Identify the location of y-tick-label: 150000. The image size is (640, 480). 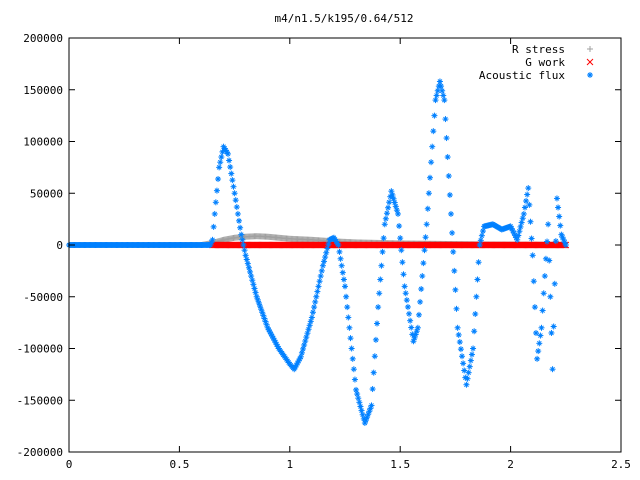
(43, 90).